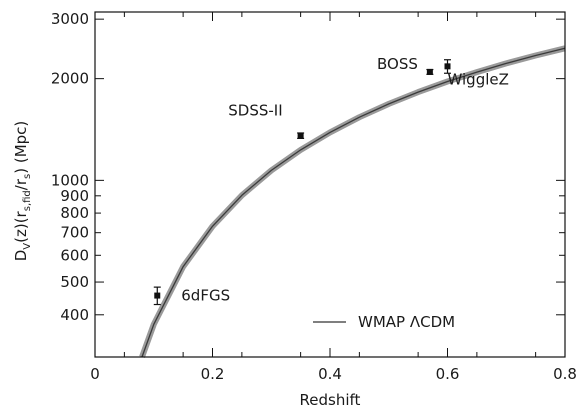  Describe the element at coordinates (74, 315) in the screenshot. I see `y-tick-label: 400` at that location.